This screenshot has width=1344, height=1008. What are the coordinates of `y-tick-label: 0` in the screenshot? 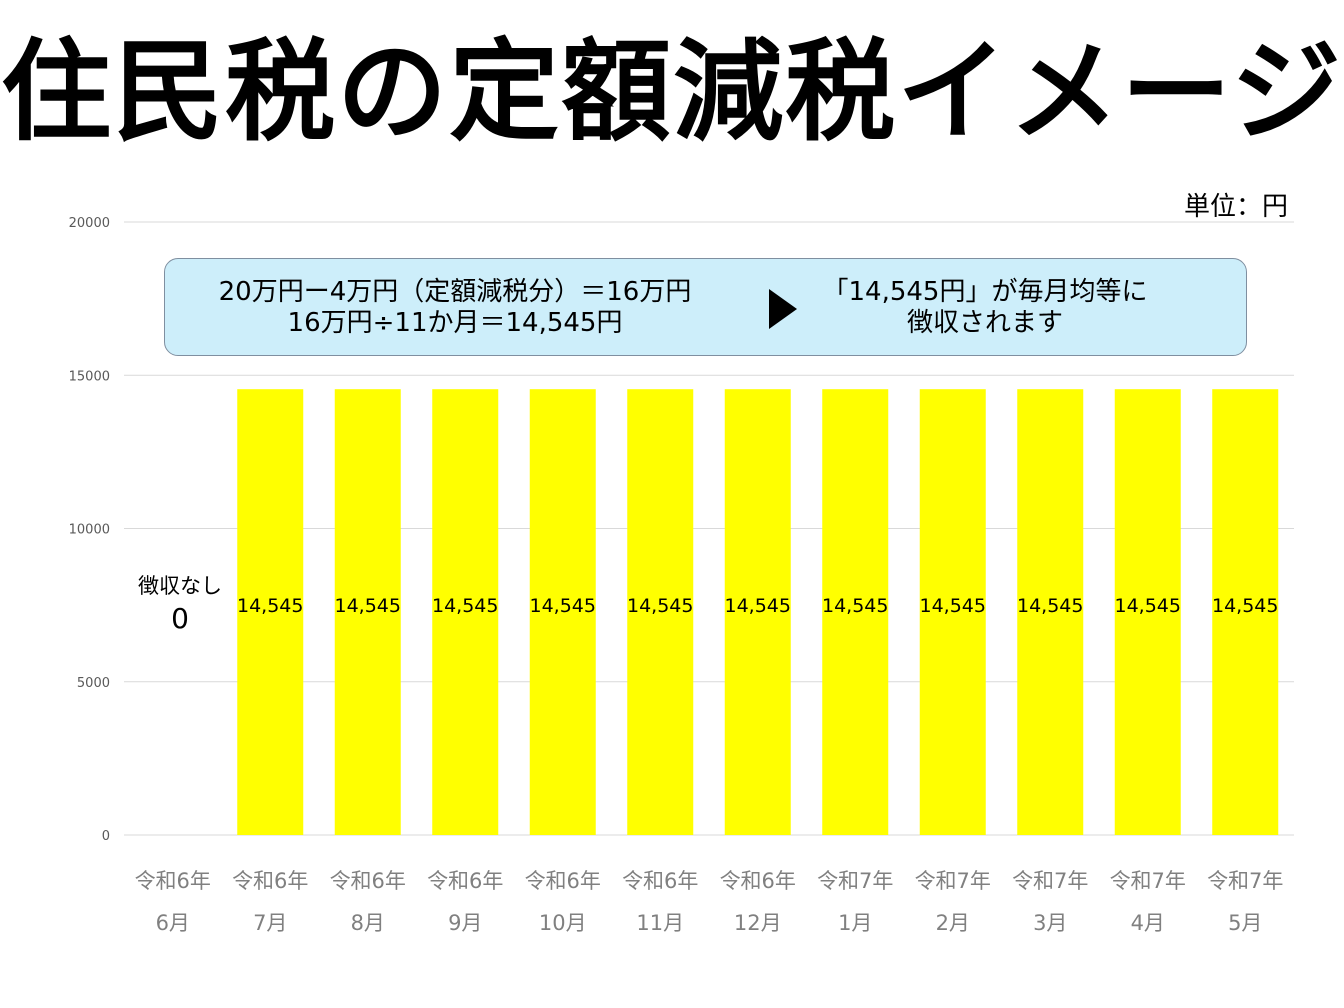 It's located at (106, 836).